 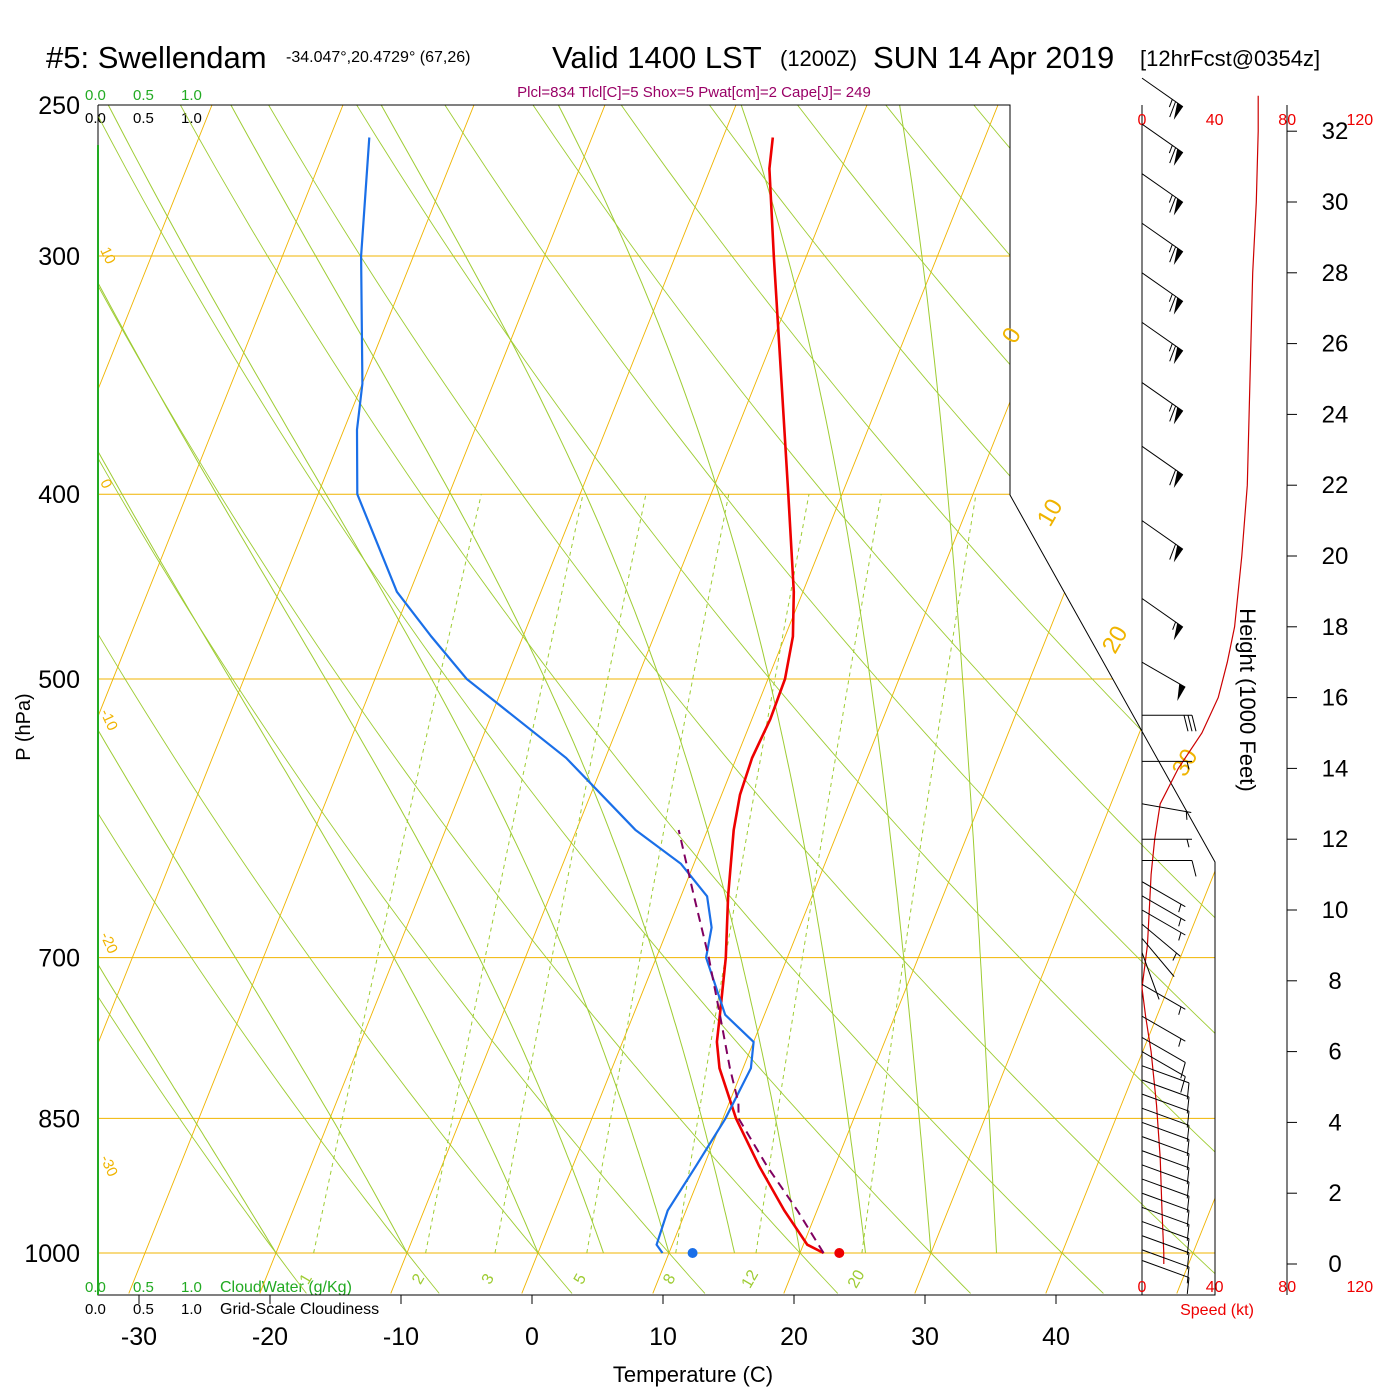 I want to click on valid-time: Valid 1400 LST, so click(x=657, y=57).